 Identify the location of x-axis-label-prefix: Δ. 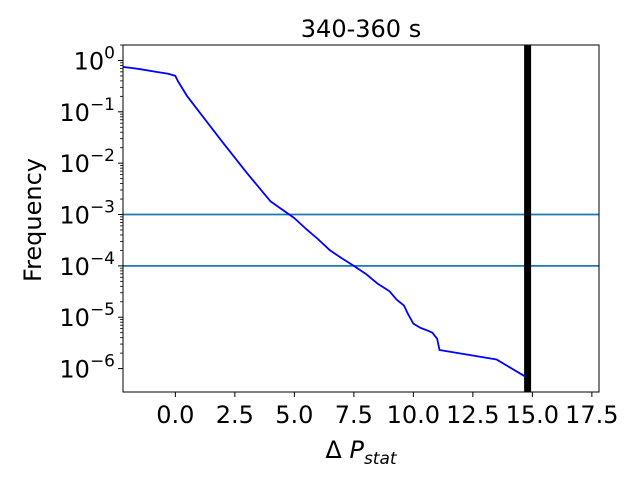
(337, 450).